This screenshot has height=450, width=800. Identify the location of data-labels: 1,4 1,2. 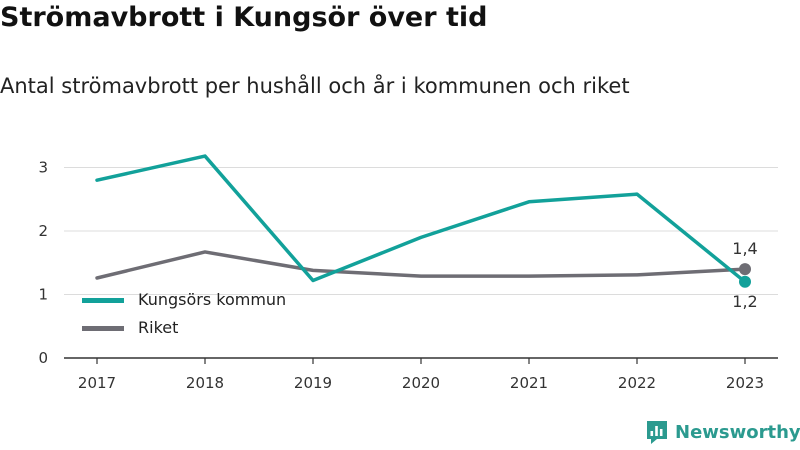
(744, 275).